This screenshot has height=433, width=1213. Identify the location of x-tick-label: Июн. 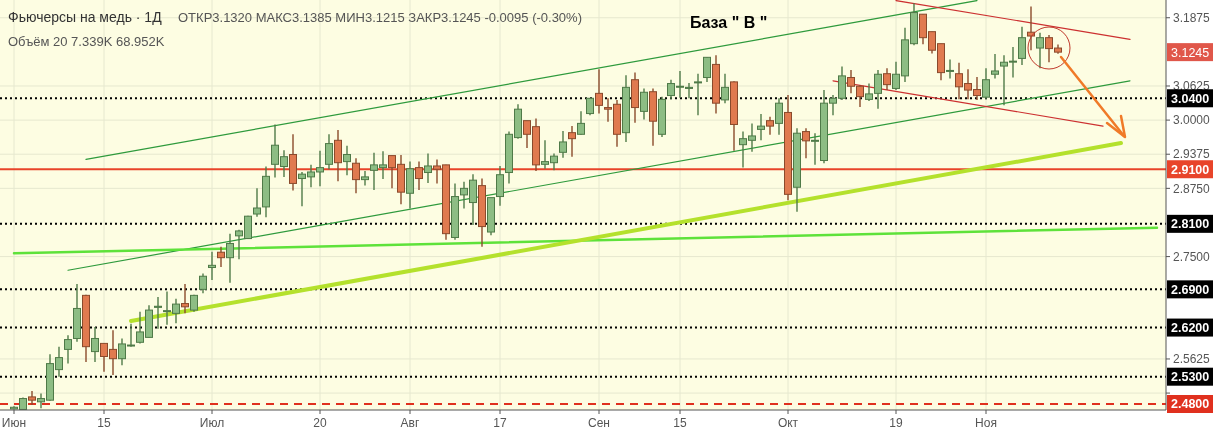
(14, 423).